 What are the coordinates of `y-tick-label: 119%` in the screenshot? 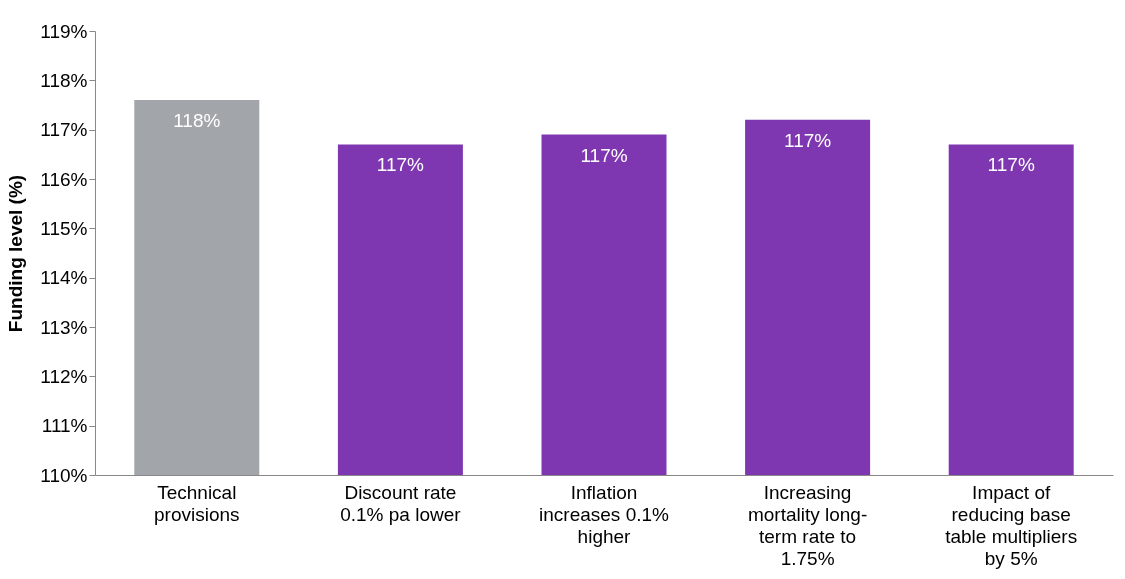 It's located at (64, 31).